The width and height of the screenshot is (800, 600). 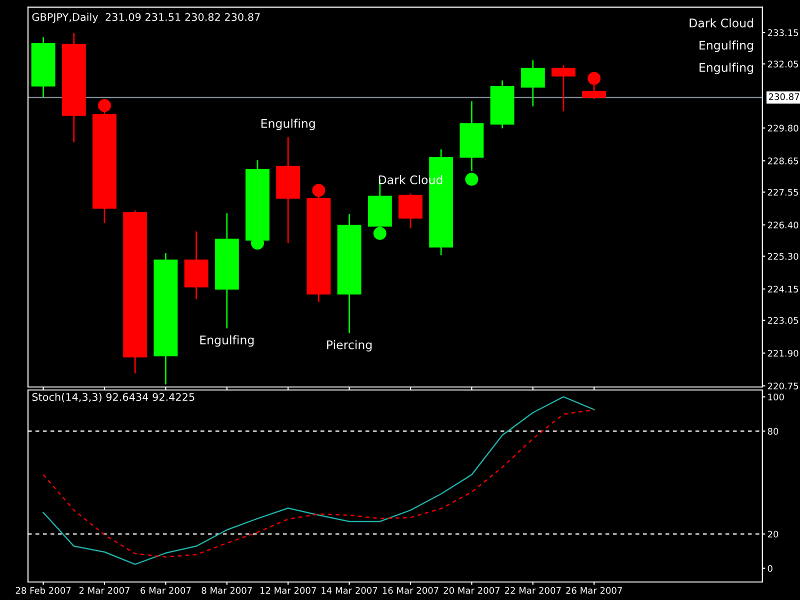 I want to click on text: GBPJPY,Daily 231.09 231.51 230.82 230.87, so click(x=146, y=17).